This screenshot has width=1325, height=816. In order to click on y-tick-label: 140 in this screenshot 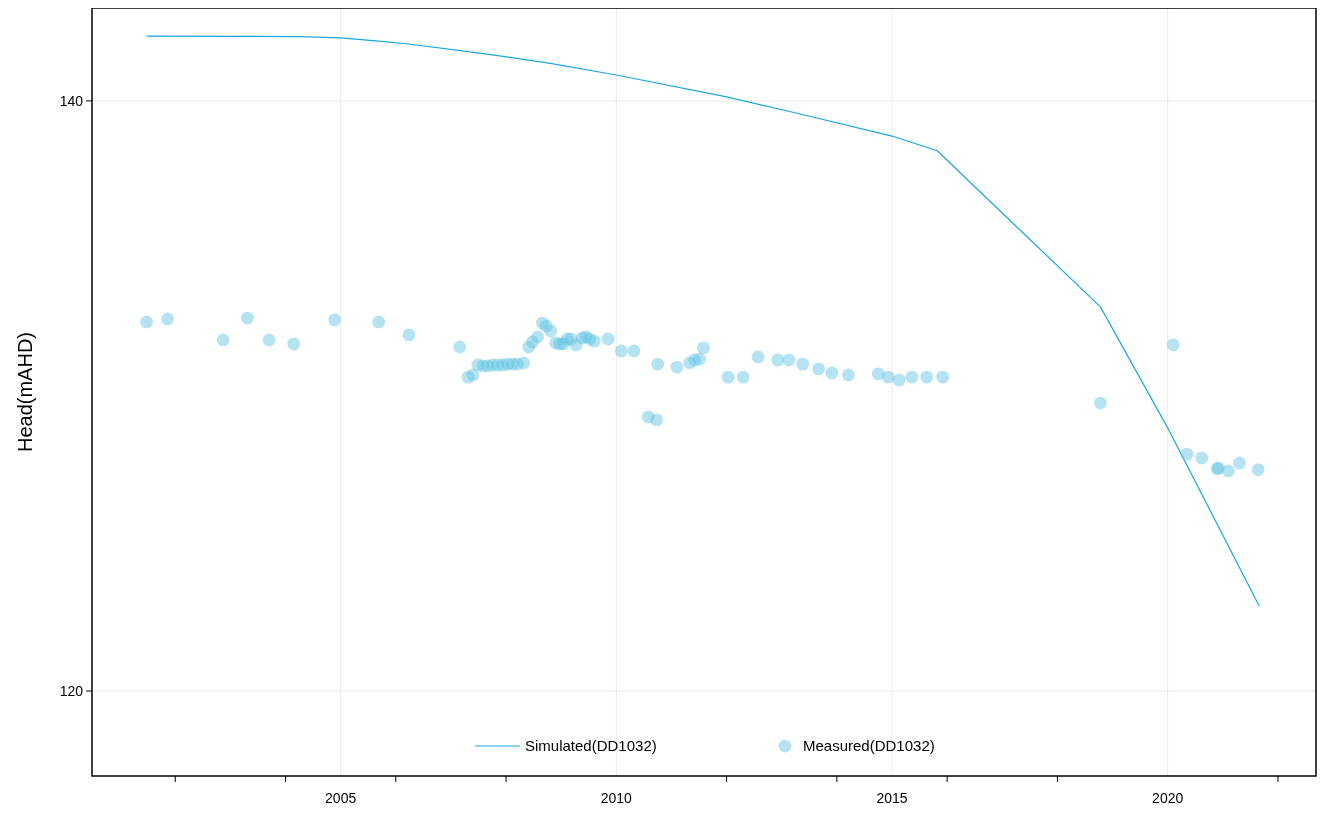, I will do `click(71, 100)`.